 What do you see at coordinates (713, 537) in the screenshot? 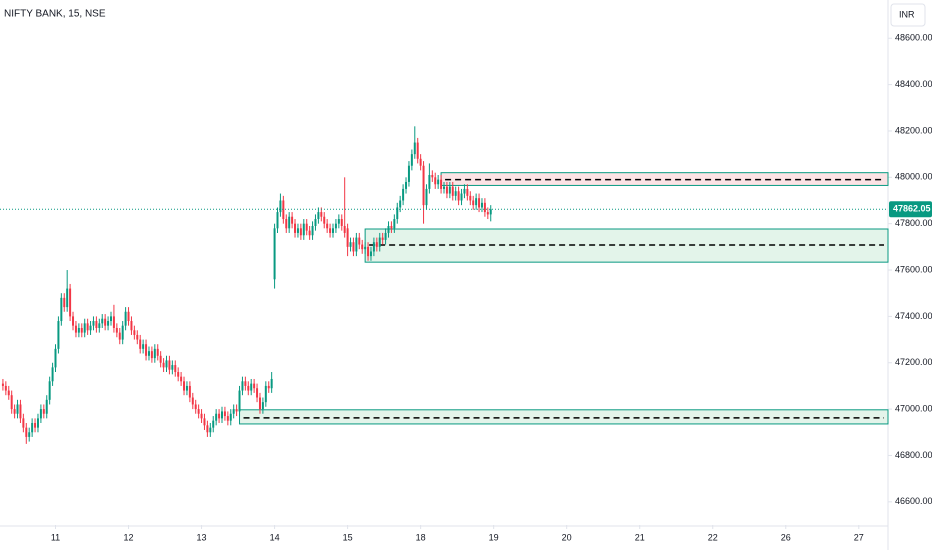
I see `x-tick-label: 22` at bounding box center [713, 537].